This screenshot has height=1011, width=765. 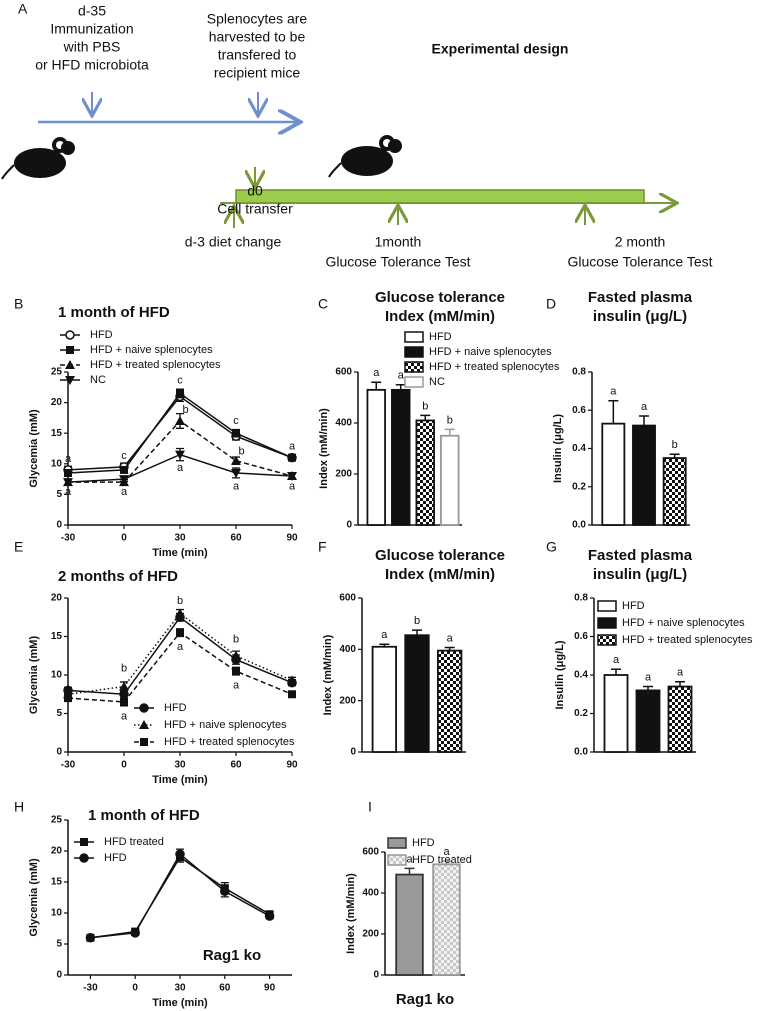 What do you see at coordinates (180, 380) in the screenshot?
I see `annotation: c` at bounding box center [180, 380].